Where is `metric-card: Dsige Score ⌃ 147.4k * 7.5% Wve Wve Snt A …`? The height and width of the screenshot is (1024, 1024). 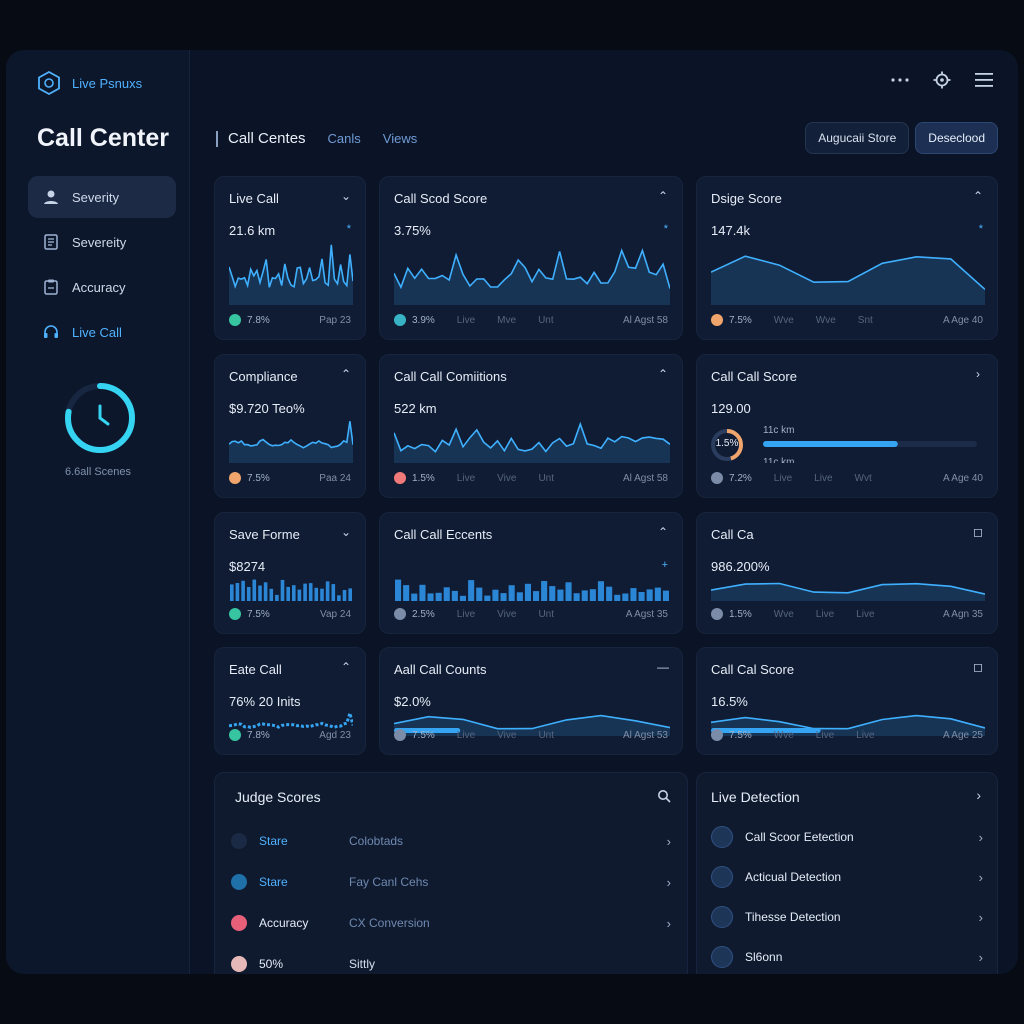
metric-card: Dsige Score ⌃ 147.4k * 7.5% Wve Wve Snt A … is located at coordinates (847, 258).